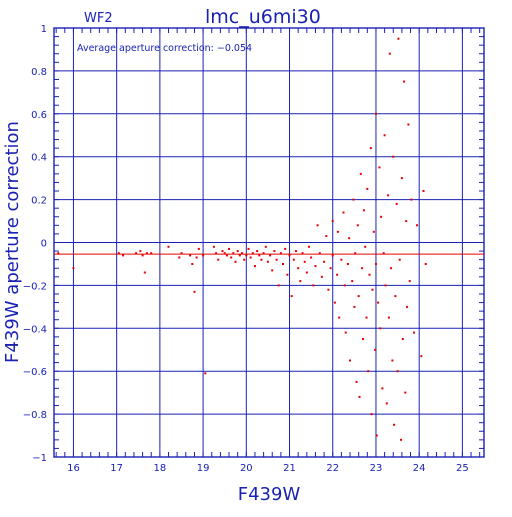 The height and width of the screenshot is (517, 512). What do you see at coordinates (263, 17) in the screenshot?
I see `chart-title: lmc_u6mi30` at bounding box center [263, 17].